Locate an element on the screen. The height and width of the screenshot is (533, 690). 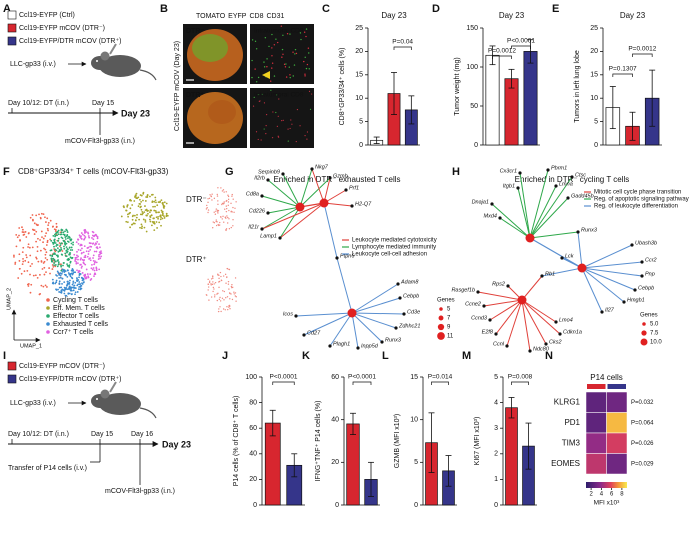
gene-label: Adam8 is located at coordinates (409, 282).